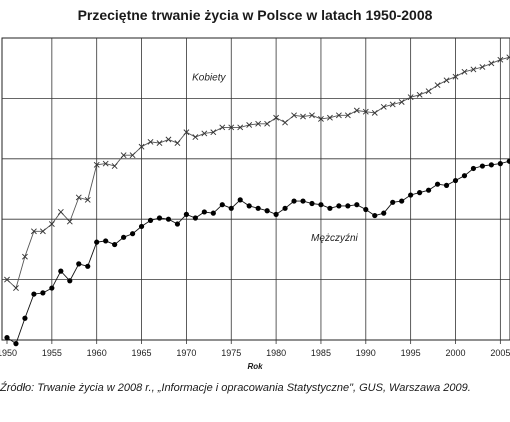  Describe the element at coordinates (455, 353) in the screenshot. I see `x-tick-label: 2000` at that location.